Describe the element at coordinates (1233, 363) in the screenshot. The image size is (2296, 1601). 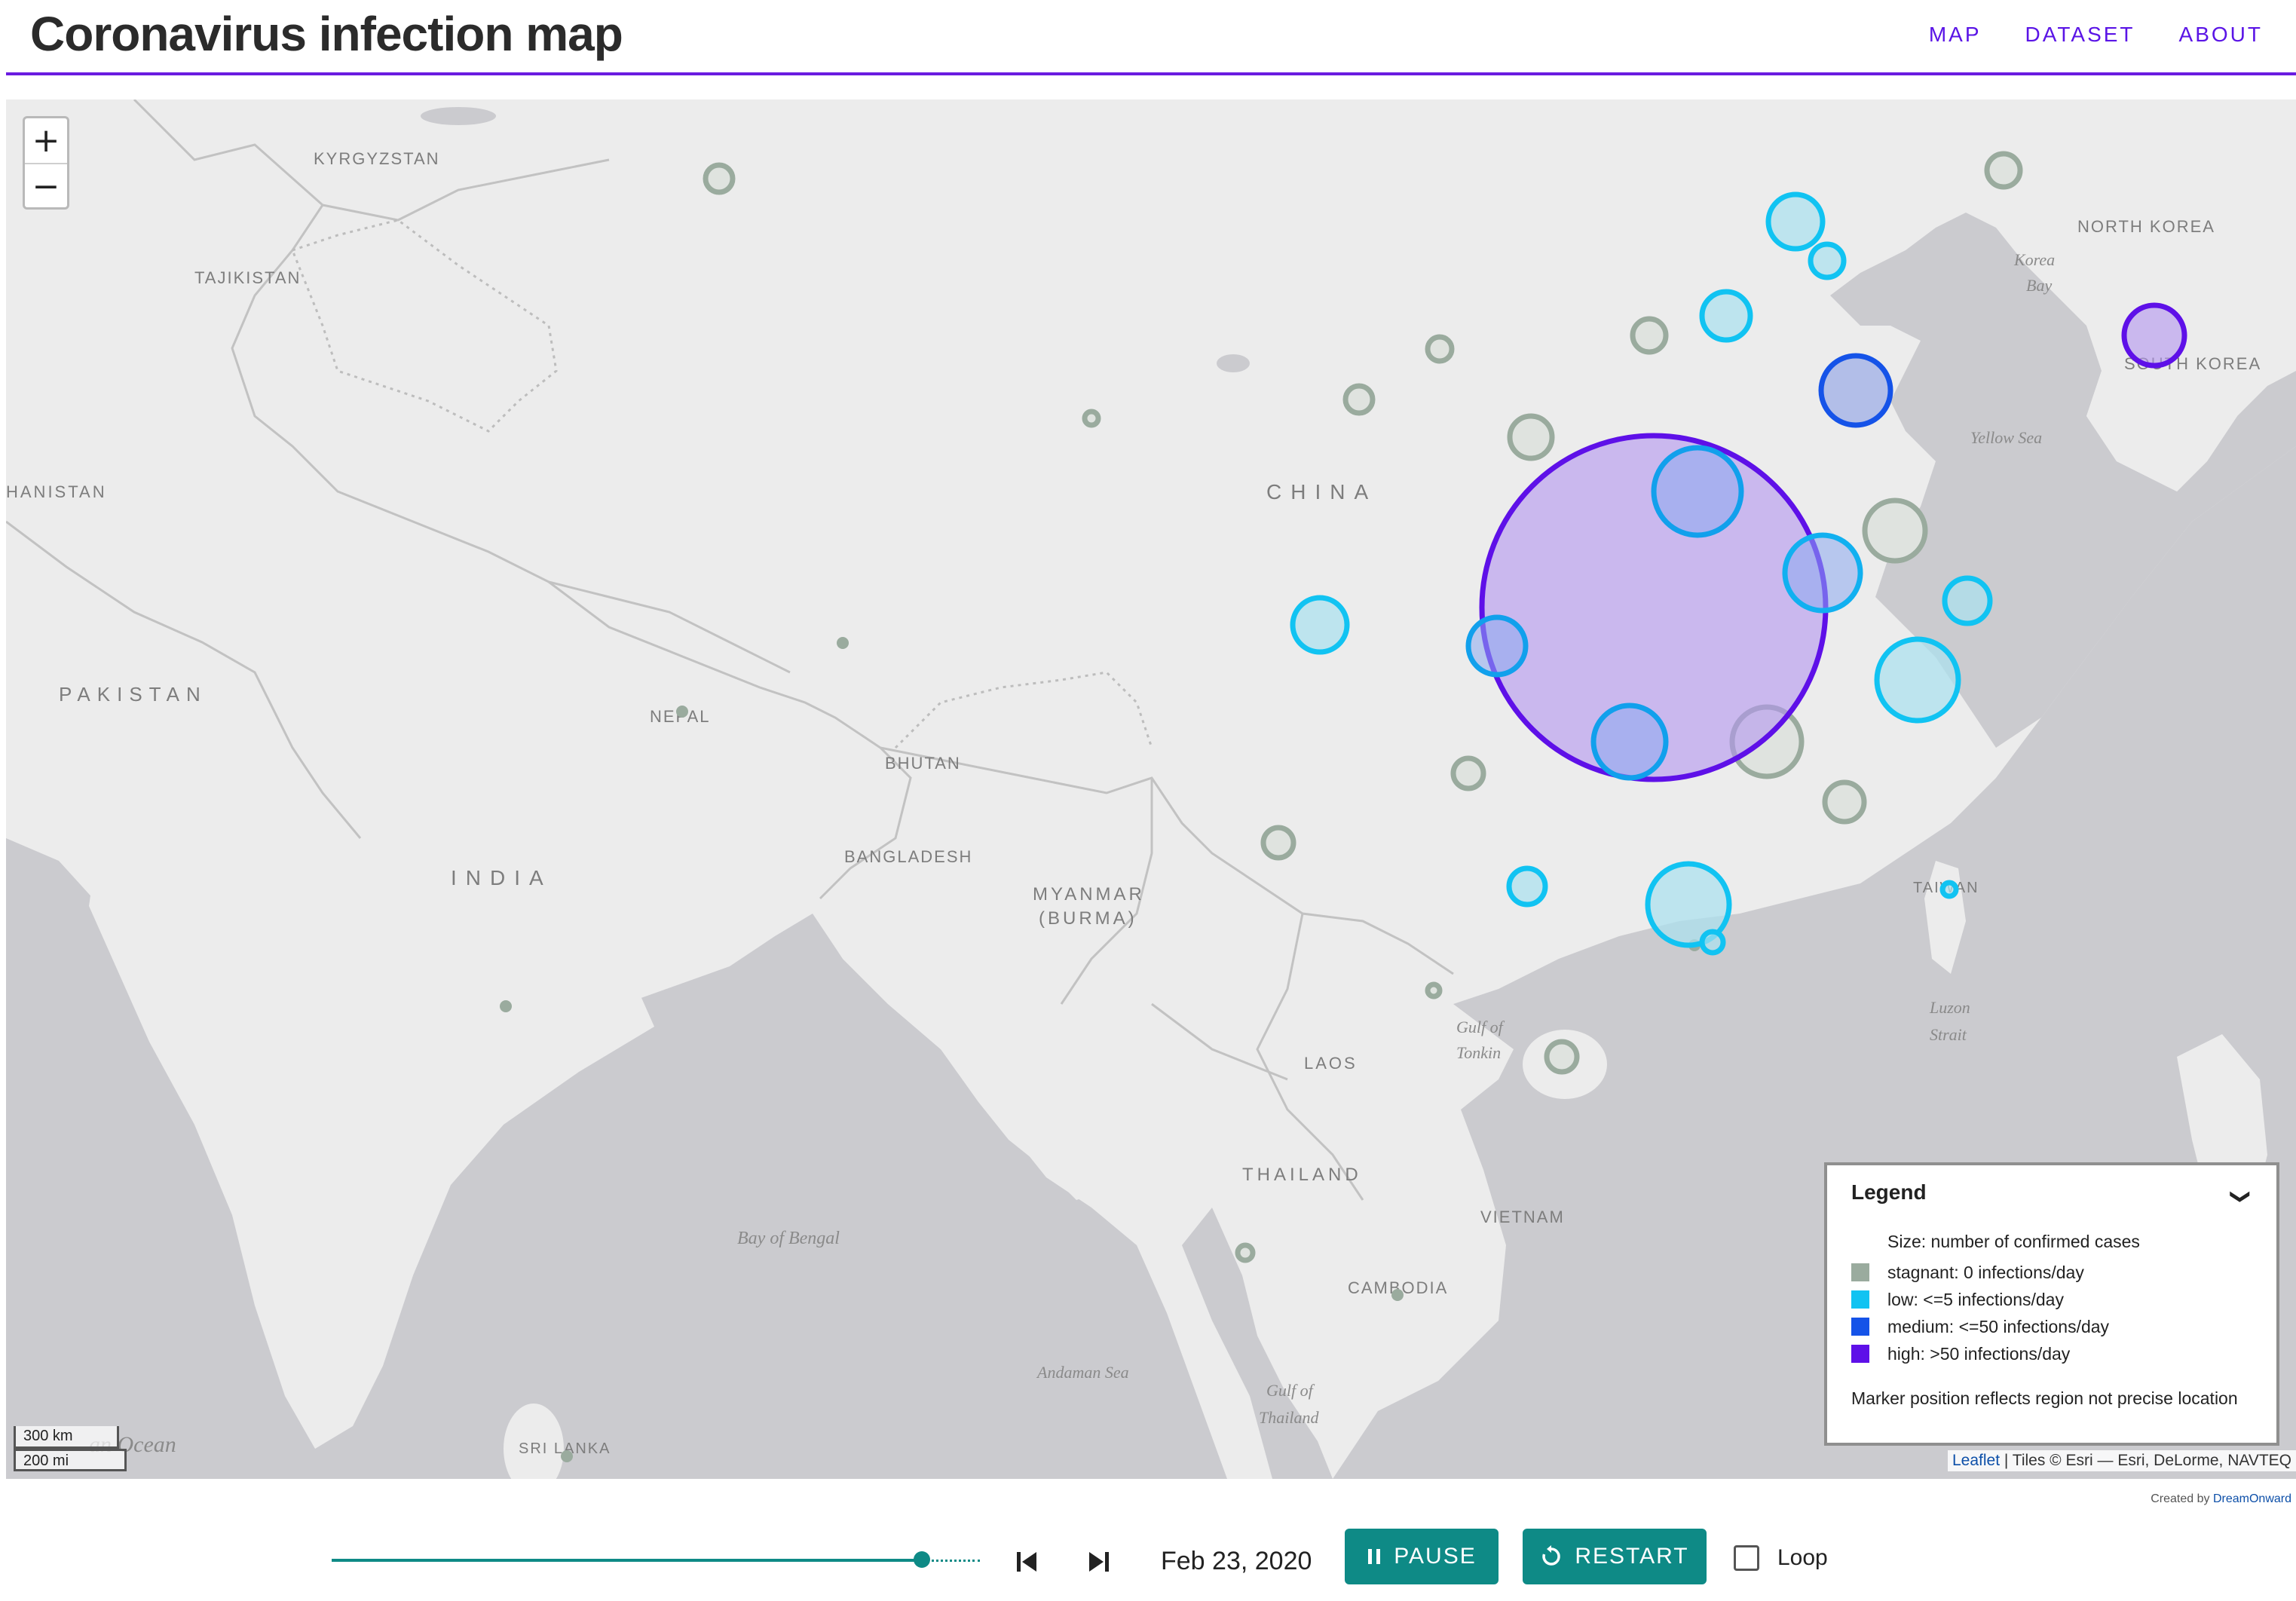
I see `lake-qinghai` at that location.